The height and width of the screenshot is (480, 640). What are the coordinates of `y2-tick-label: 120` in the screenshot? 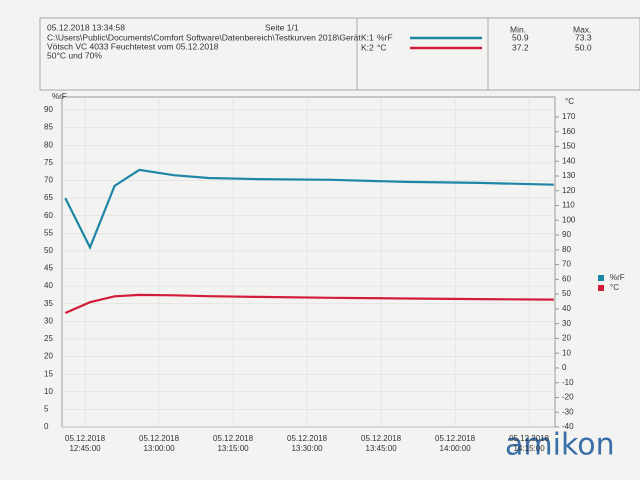 It's located at (569, 190).